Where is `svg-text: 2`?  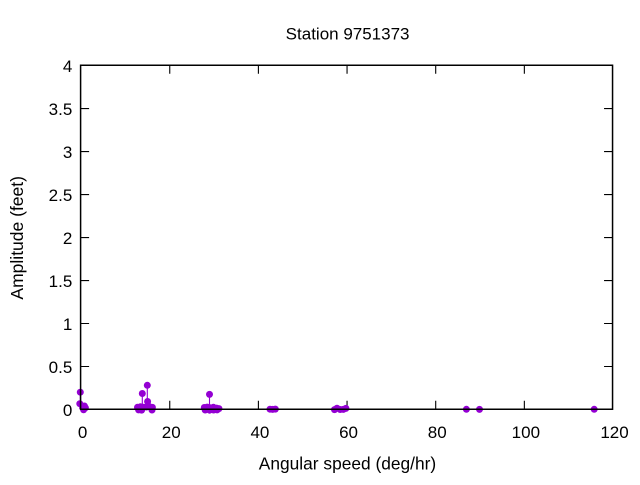 svg-text: 2 is located at coordinates (67, 238).